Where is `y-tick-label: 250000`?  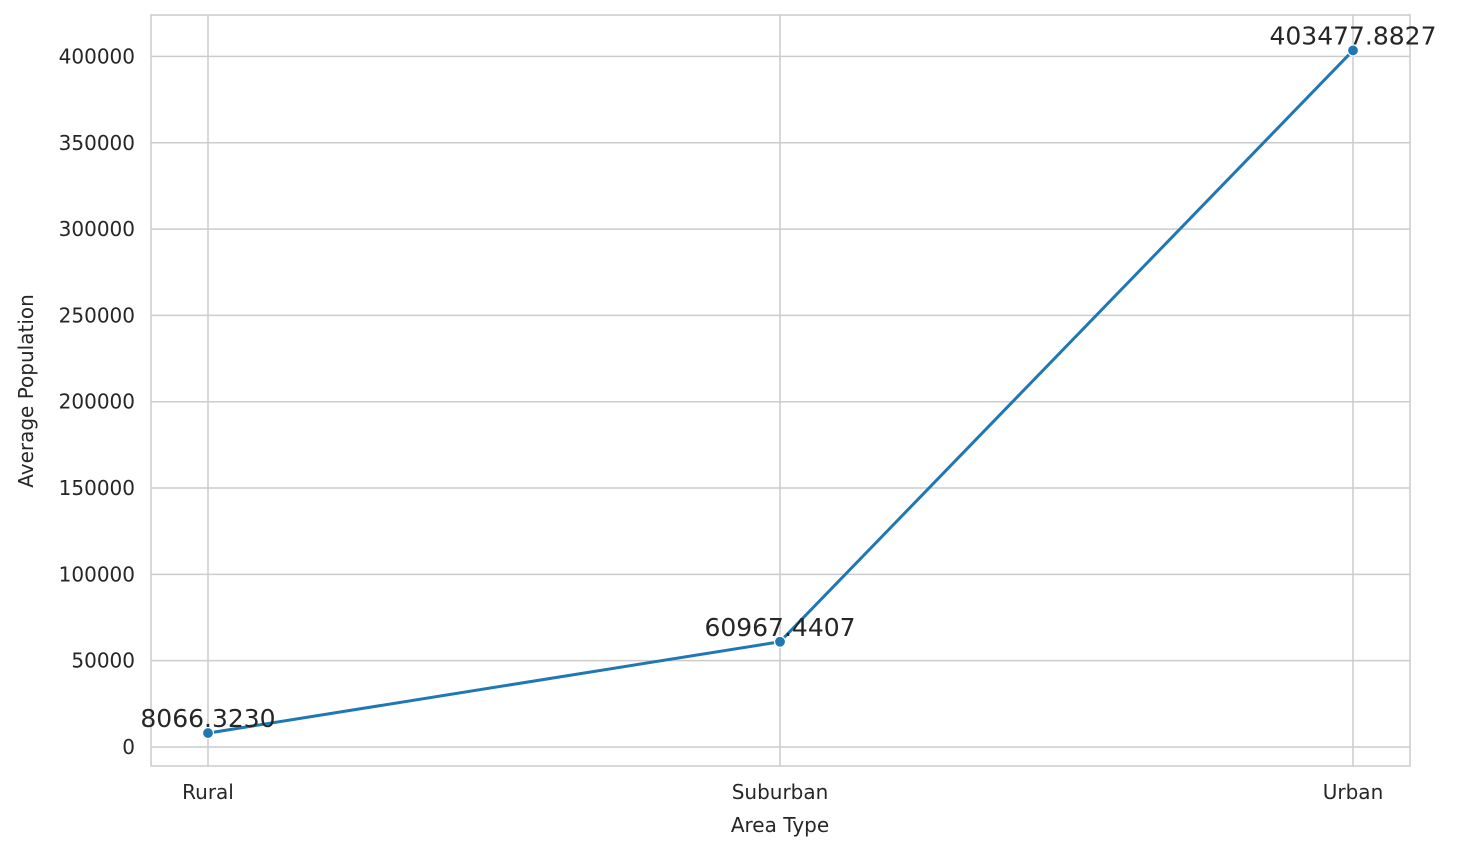
y-tick-label: 250000 is located at coordinates (97, 315).